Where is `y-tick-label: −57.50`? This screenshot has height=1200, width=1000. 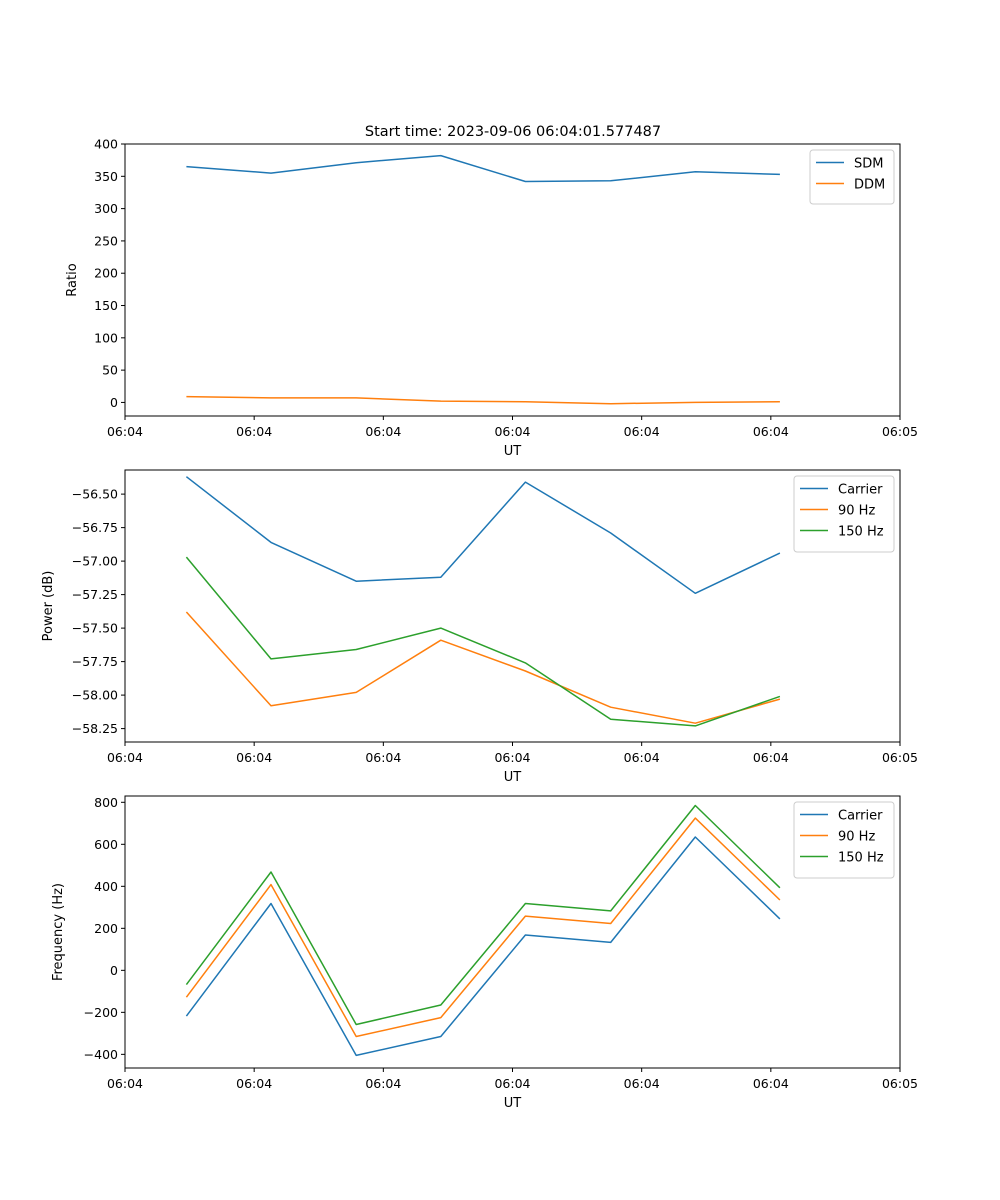 y-tick-label: −57.50 is located at coordinates (95, 628).